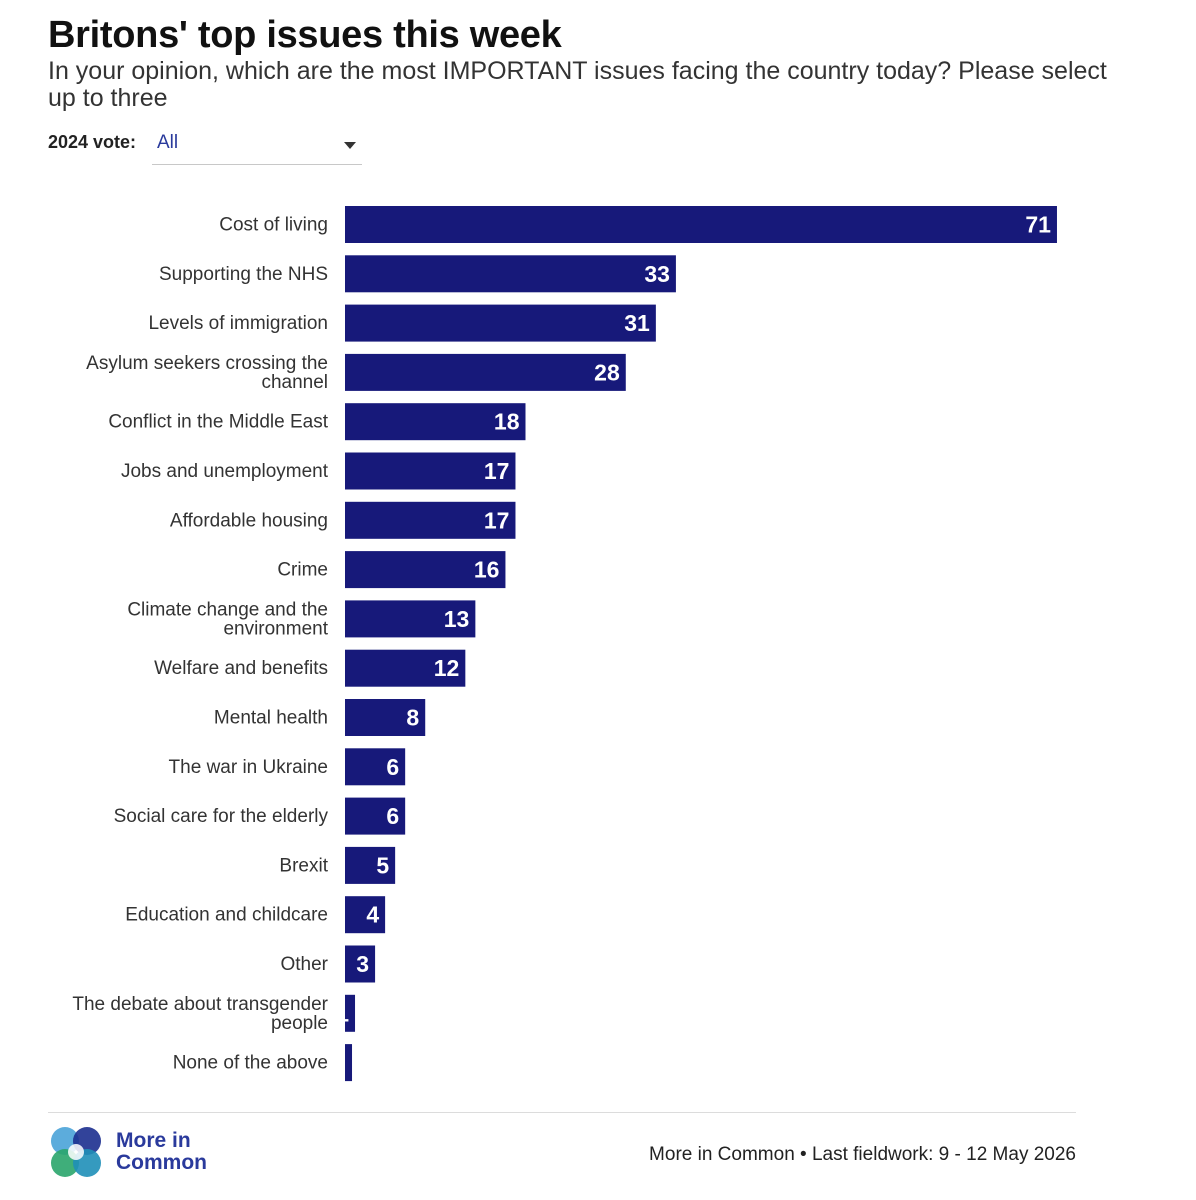 The width and height of the screenshot is (1196, 1200). What do you see at coordinates (372, 915) in the screenshot?
I see `bar-value-label: 4` at bounding box center [372, 915].